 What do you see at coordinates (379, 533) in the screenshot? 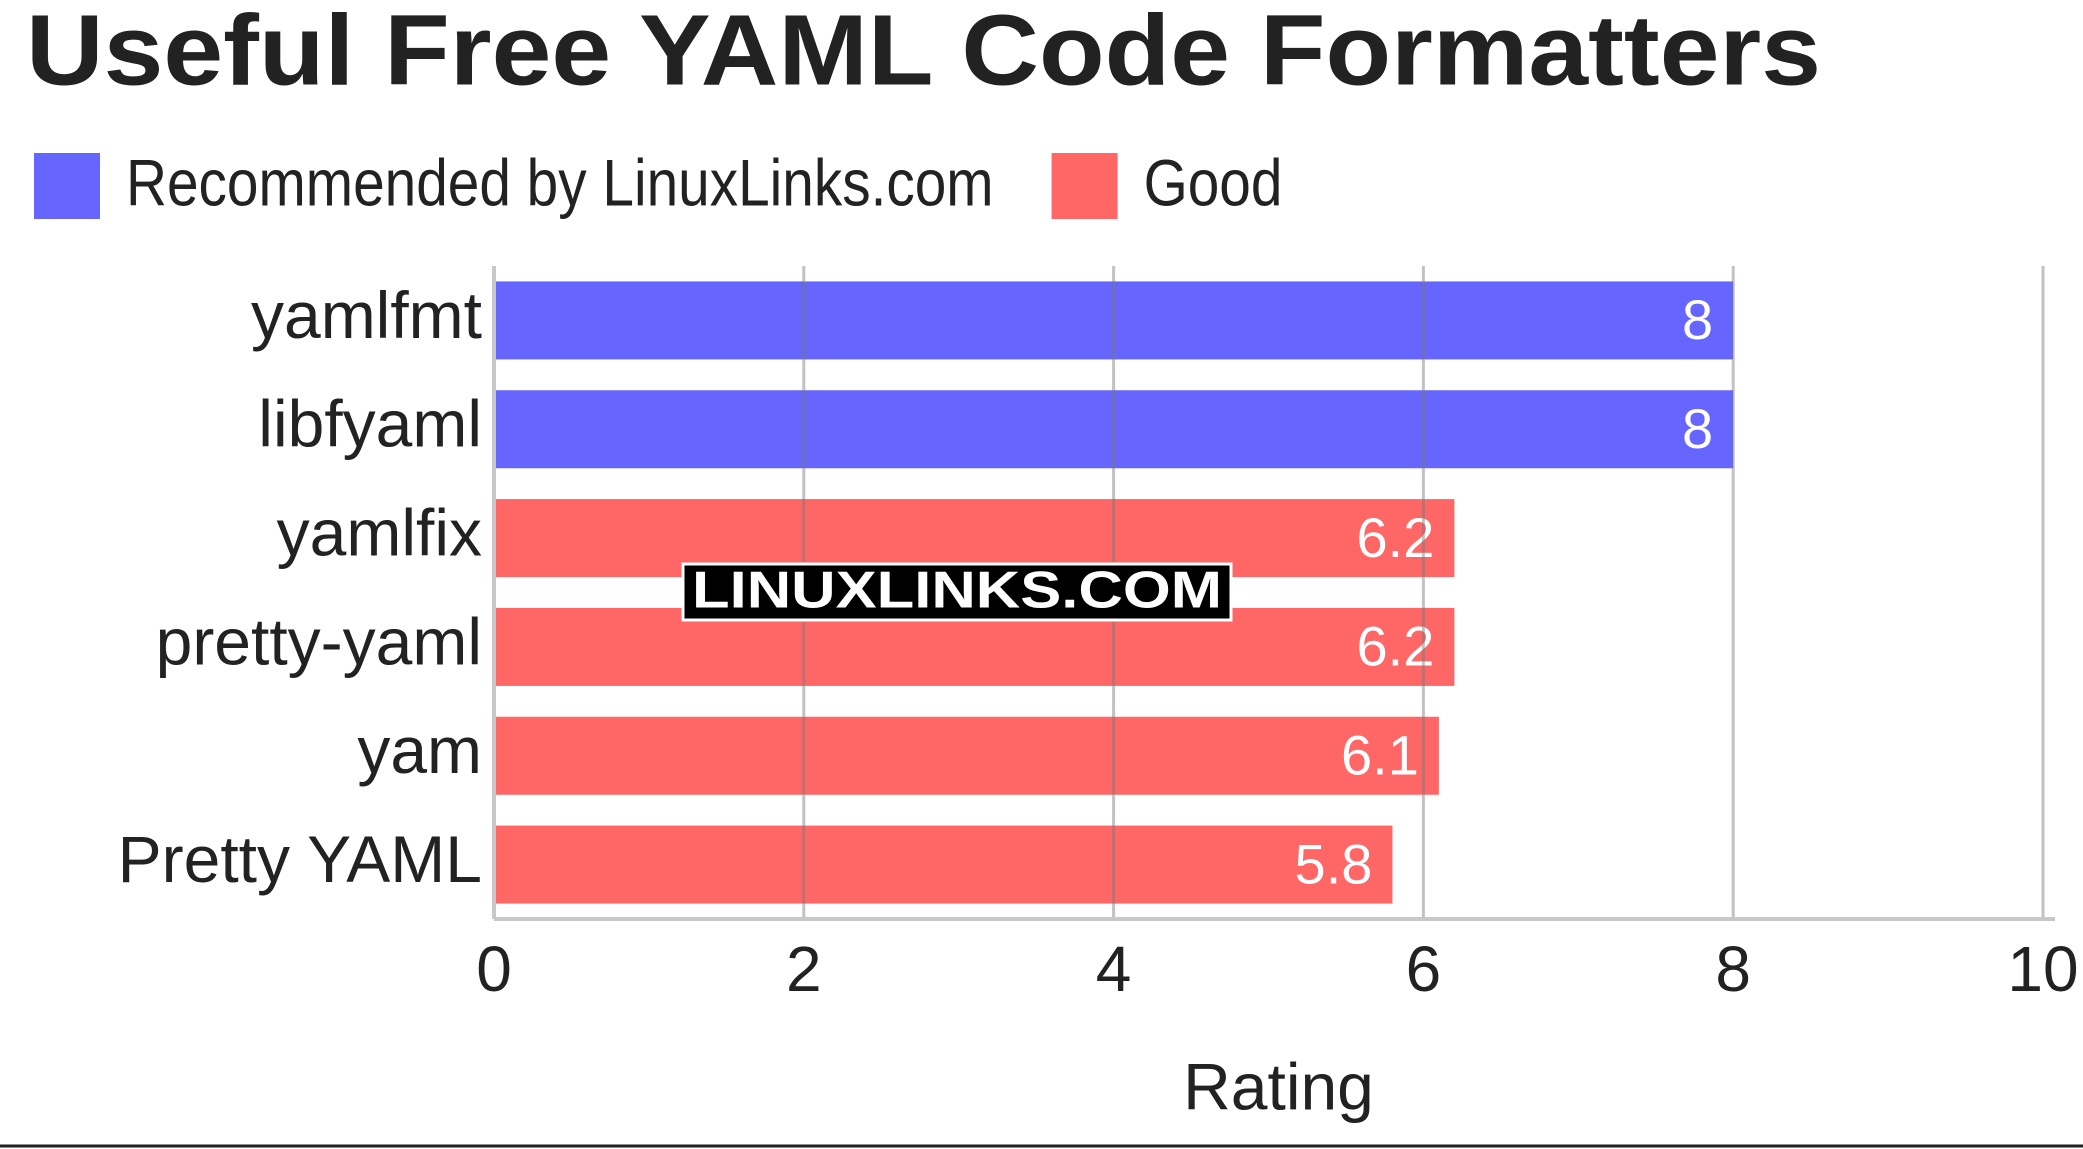
I see `y-tick-label: yamlfix` at bounding box center [379, 533].